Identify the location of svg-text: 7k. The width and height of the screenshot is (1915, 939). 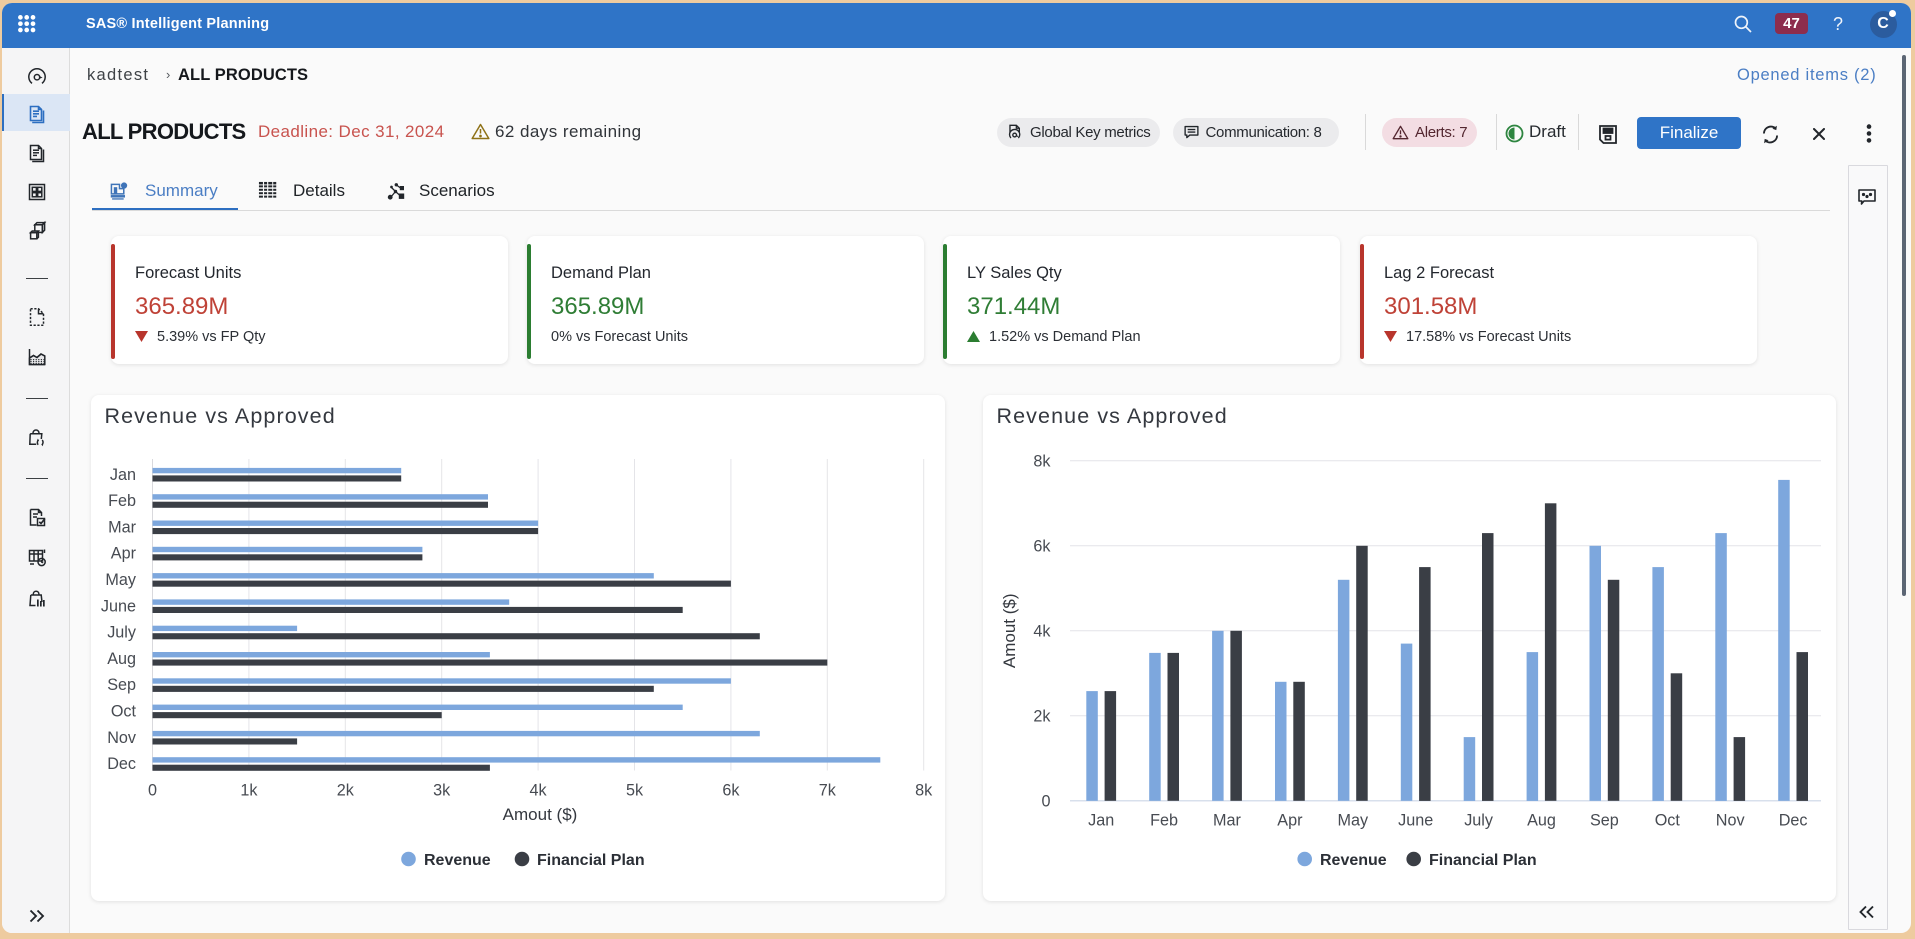
(828, 791).